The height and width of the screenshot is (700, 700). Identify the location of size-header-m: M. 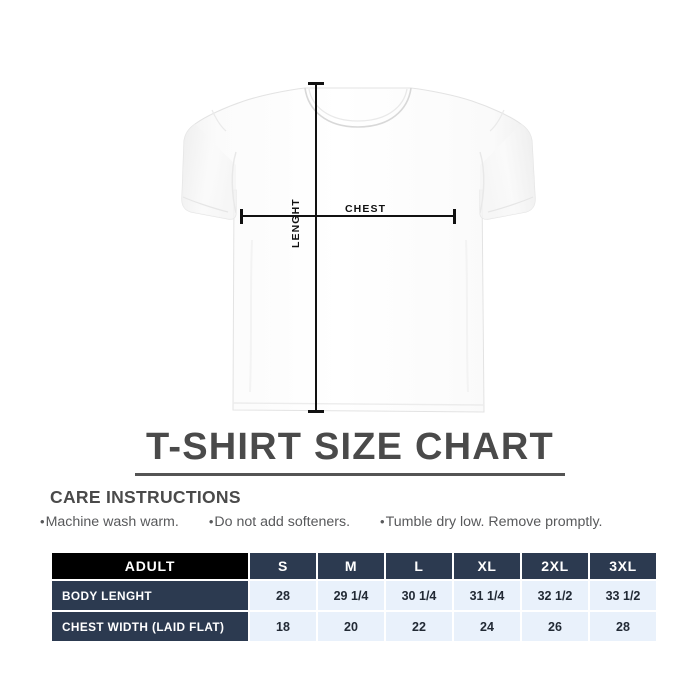
(351, 566).